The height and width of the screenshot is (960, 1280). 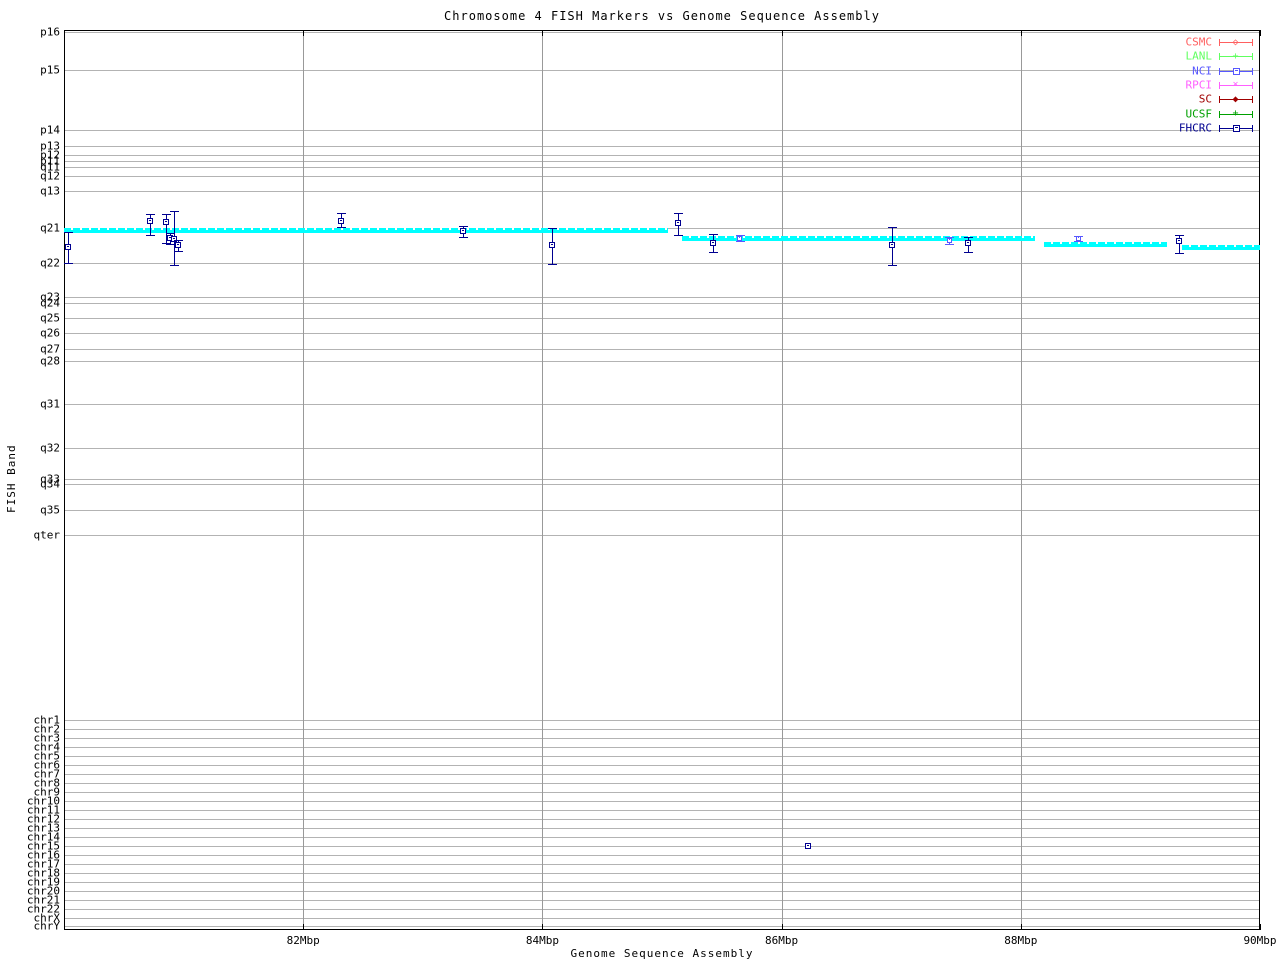 What do you see at coordinates (50, 404) in the screenshot?
I see `y-band-label-q31: q31` at bounding box center [50, 404].